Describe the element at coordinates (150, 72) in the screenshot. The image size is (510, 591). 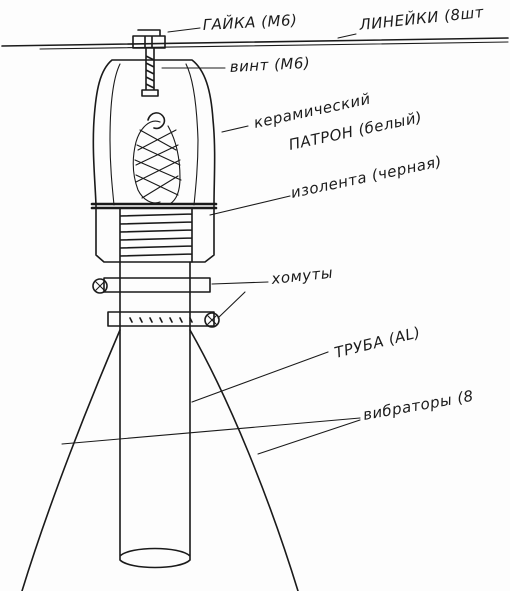
I see `screw-shape` at that location.